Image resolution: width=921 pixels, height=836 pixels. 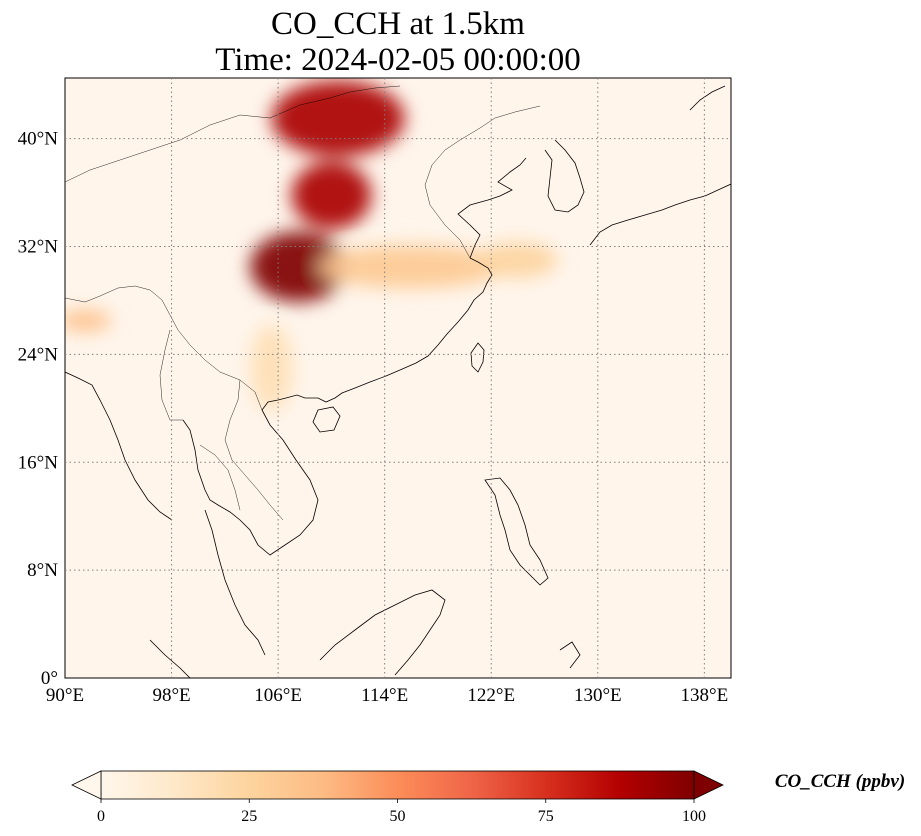 What do you see at coordinates (398, 24) in the screenshot?
I see `plot-title: CO_CCH at 1.5km` at bounding box center [398, 24].